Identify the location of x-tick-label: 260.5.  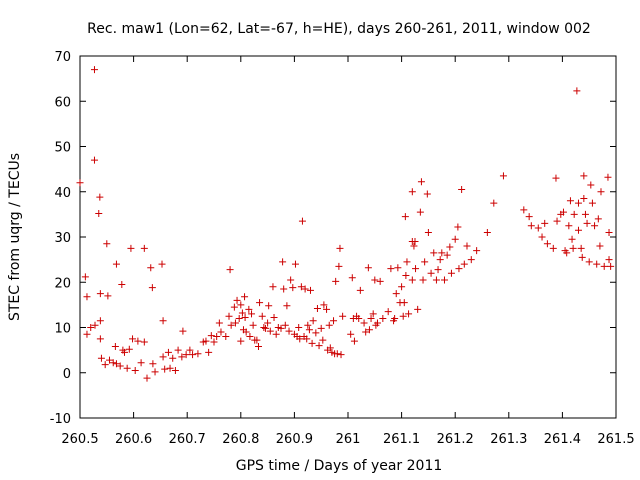
(79, 439).